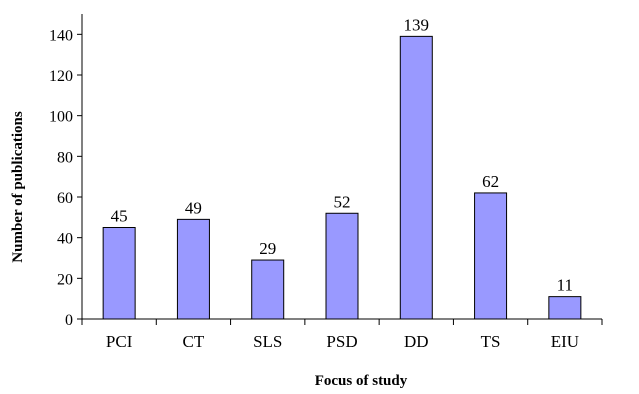 Image resolution: width=639 pixels, height=394 pixels. What do you see at coordinates (490, 181) in the screenshot?
I see `data-label-ts: 62` at bounding box center [490, 181].